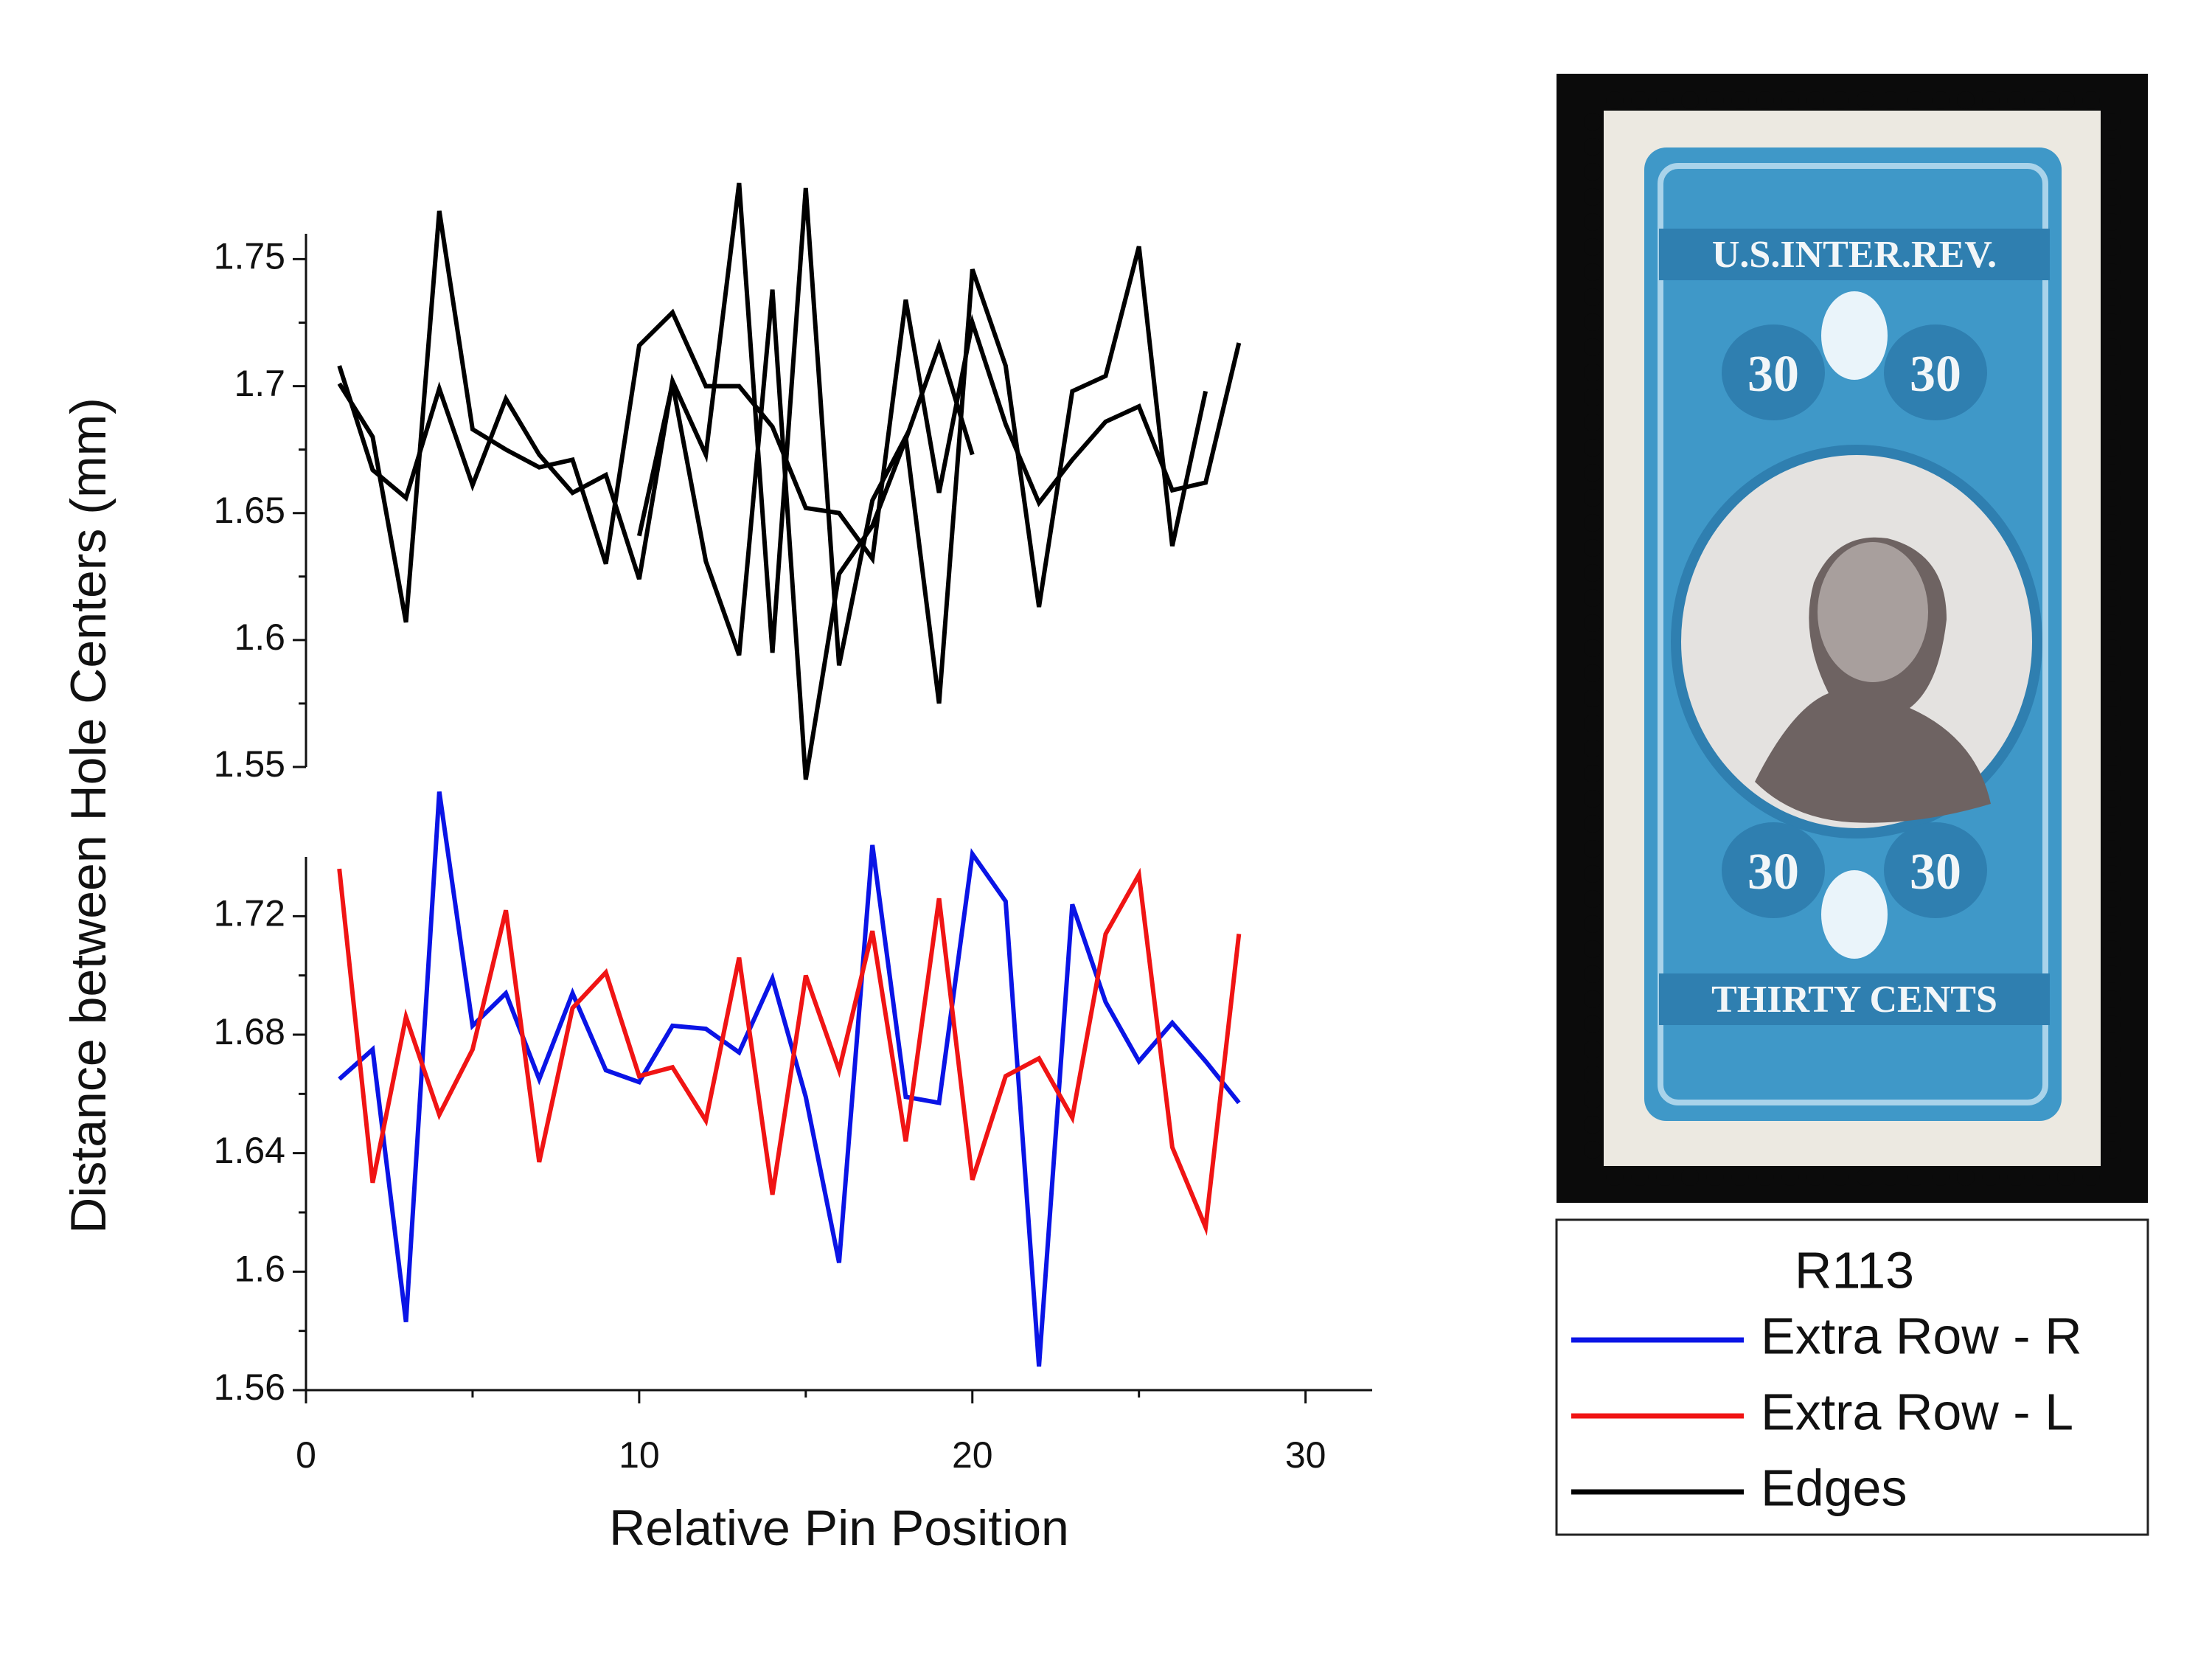 The height and width of the screenshot is (1663, 2212). What do you see at coordinates (259, 383) in the screenshot?
I see `y-tick-label: 1.7` at bounding box center [259, 383].